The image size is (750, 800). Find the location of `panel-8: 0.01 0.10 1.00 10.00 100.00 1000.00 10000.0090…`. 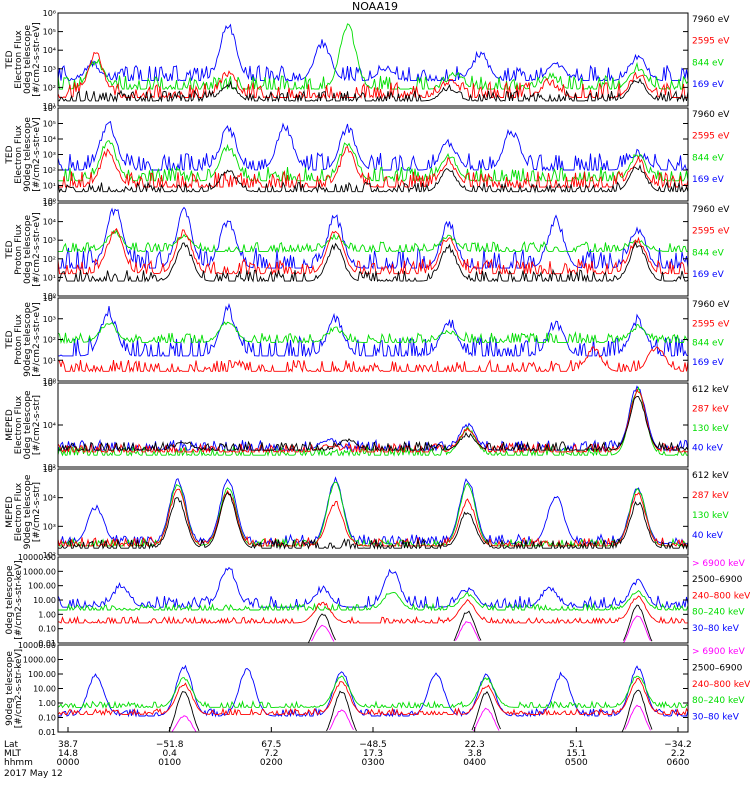

panel-8: 0.01 0.10 1.00 10.00 100.00 1000.00 10000.0090… is located at coordinates (377, 689).